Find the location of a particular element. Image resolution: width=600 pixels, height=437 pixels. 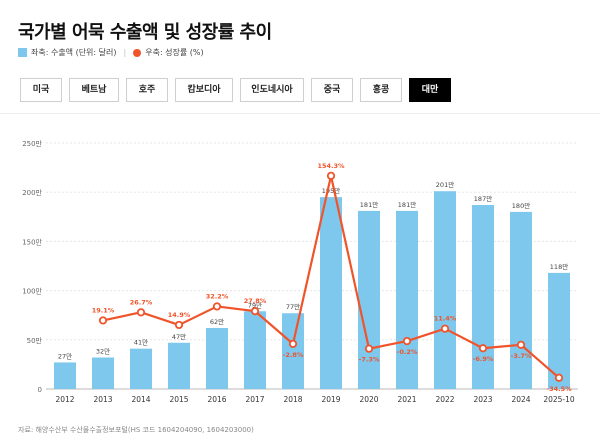

x-tick-label: 2023 is located at coordinates (482, 399).